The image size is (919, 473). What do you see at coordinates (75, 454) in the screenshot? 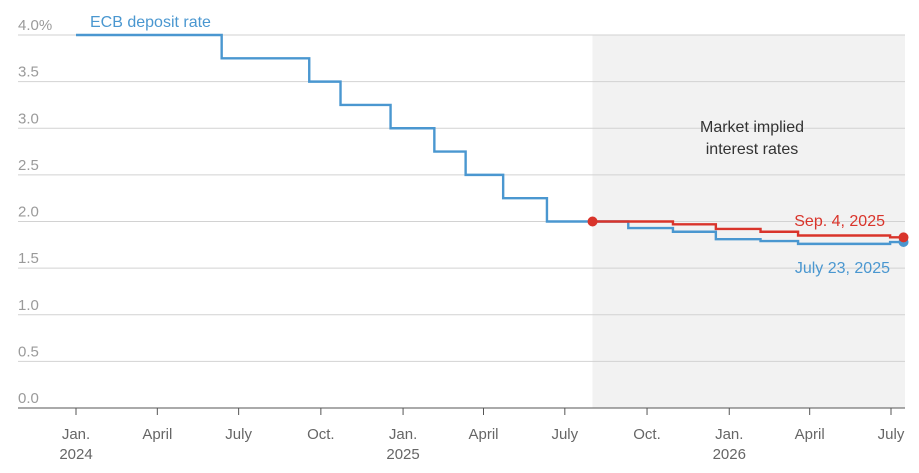
I see `x-tick-year: 2024` at bounding box center [75, 454].